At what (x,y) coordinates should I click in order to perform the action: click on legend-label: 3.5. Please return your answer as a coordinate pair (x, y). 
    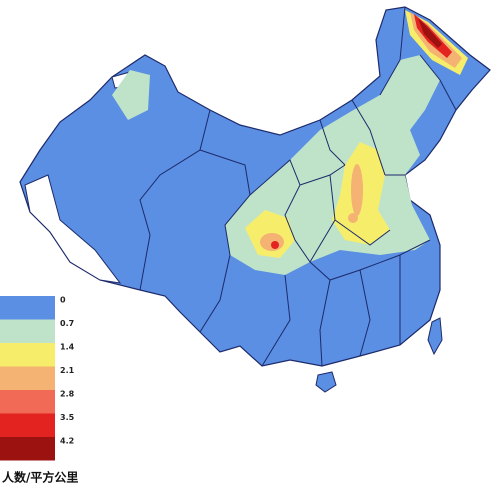
    Looking at the image, I should click on (67, 417).